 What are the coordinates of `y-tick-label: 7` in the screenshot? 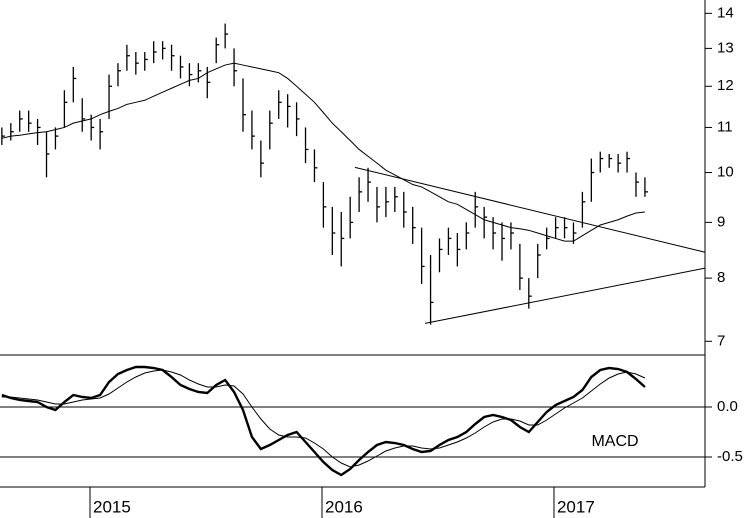 It's located at (721, 340).